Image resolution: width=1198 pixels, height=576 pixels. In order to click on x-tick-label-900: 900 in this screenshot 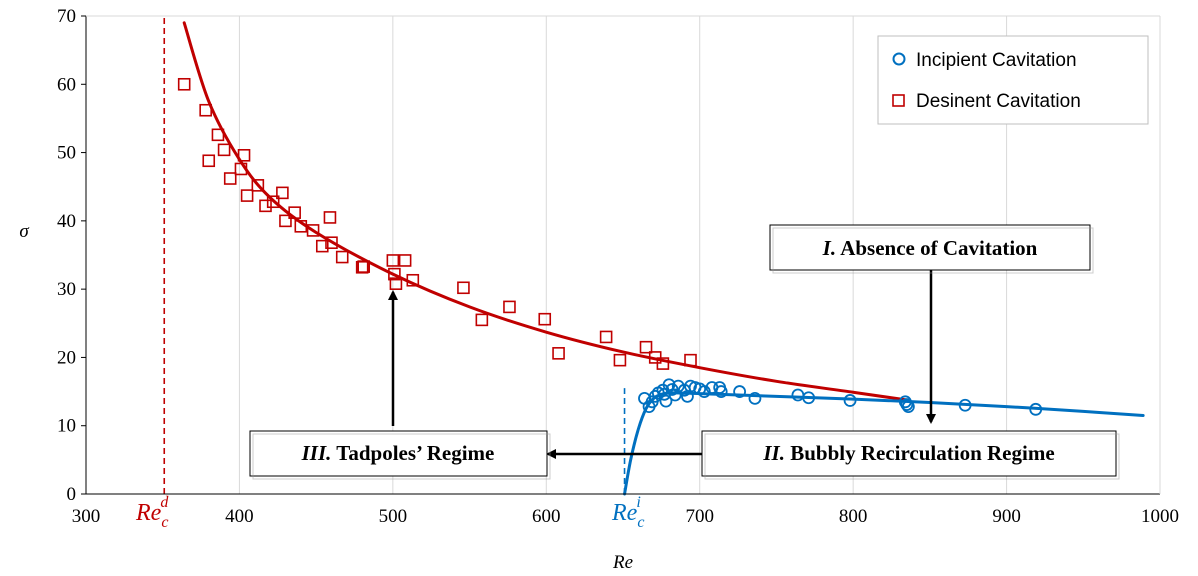, I will do `click(1006, 516)`.